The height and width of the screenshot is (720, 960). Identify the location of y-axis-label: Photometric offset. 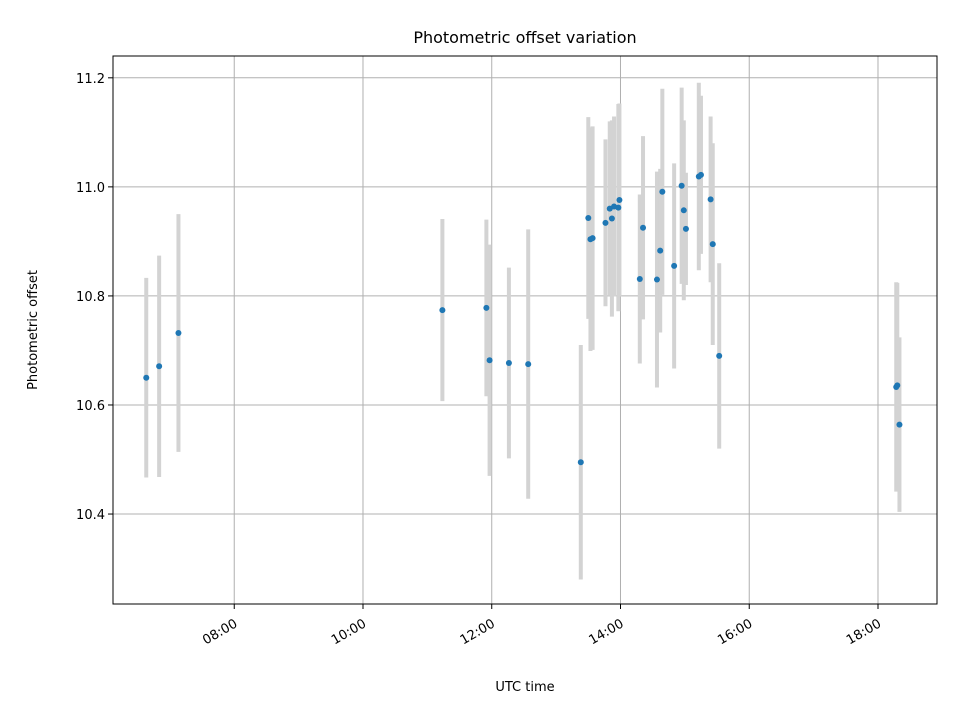
(33, 330).